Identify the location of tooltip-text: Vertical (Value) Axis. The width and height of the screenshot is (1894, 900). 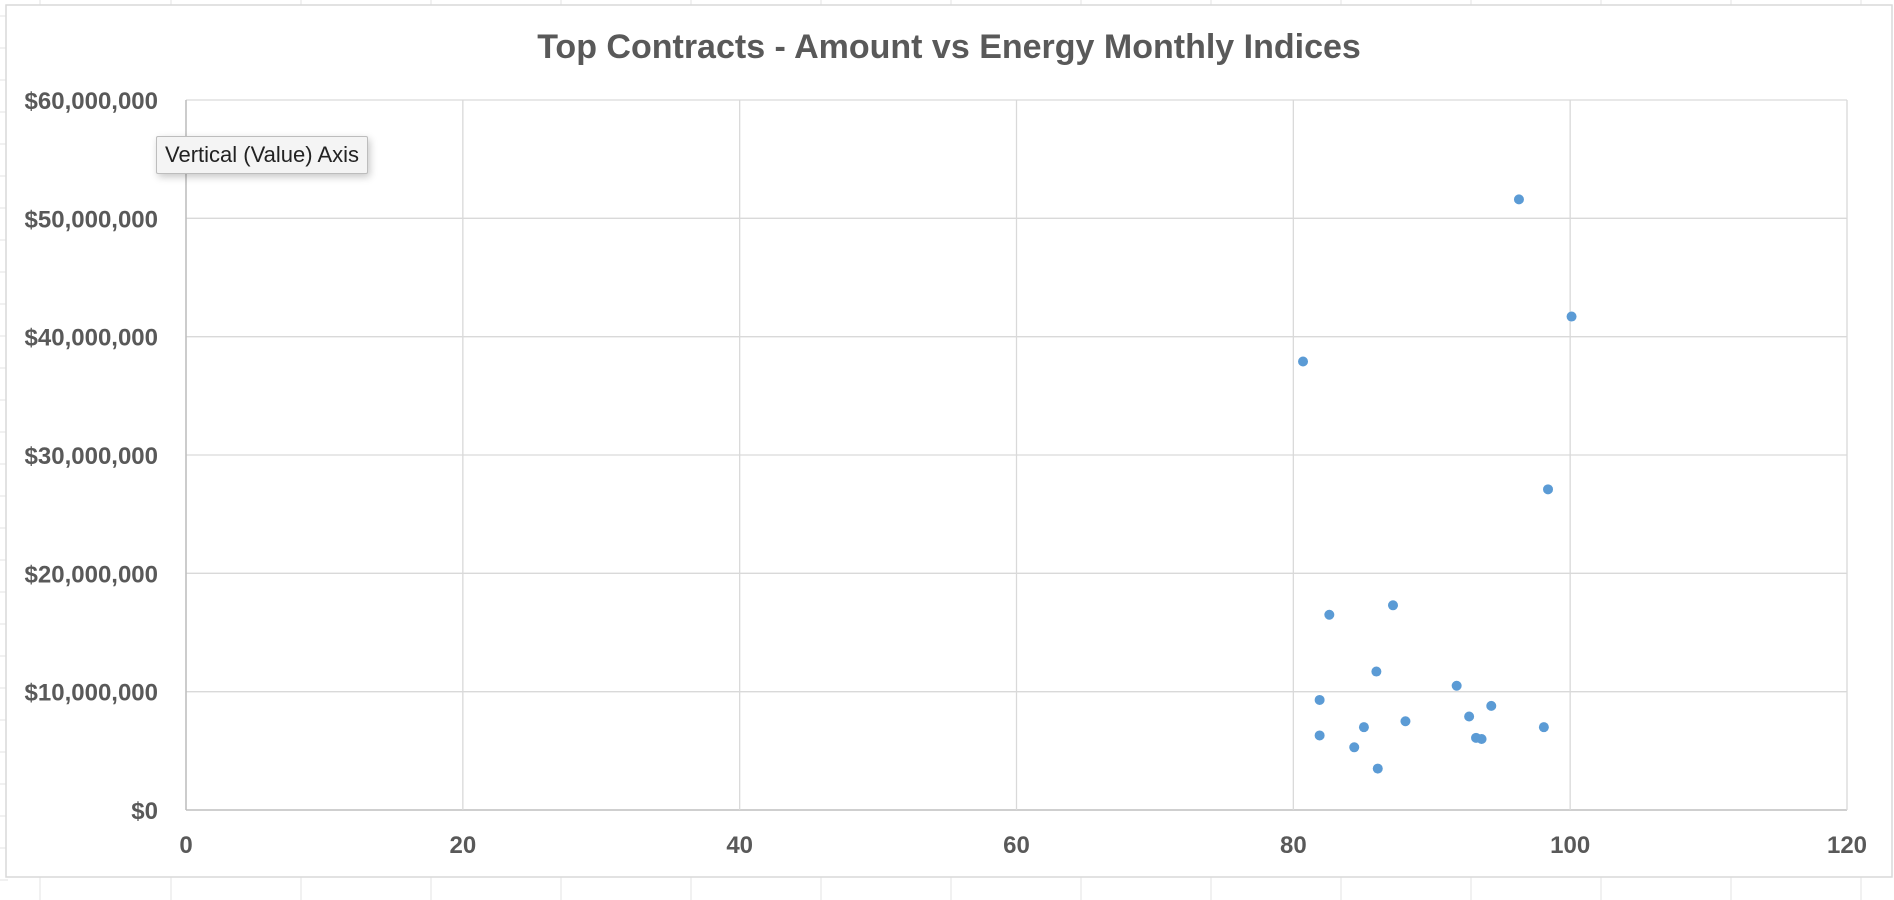
(262, 154).